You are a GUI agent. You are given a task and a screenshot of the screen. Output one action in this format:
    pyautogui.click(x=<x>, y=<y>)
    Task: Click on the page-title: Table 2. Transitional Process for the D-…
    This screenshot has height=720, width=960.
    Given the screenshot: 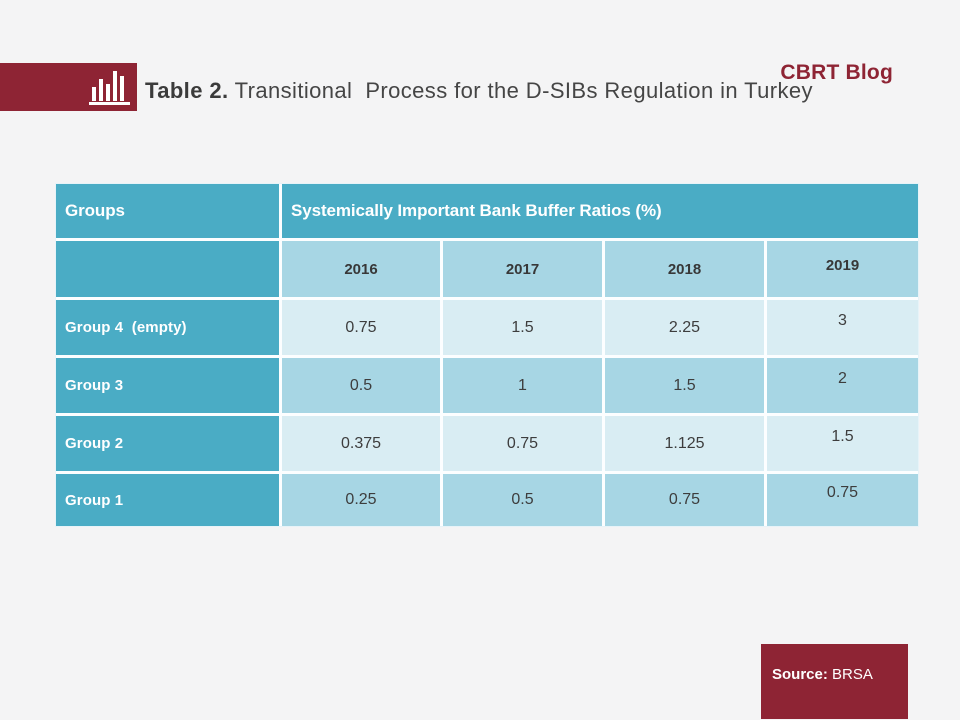 What is the action you would take?
    pyautogui.click(x=479, y=91)
    